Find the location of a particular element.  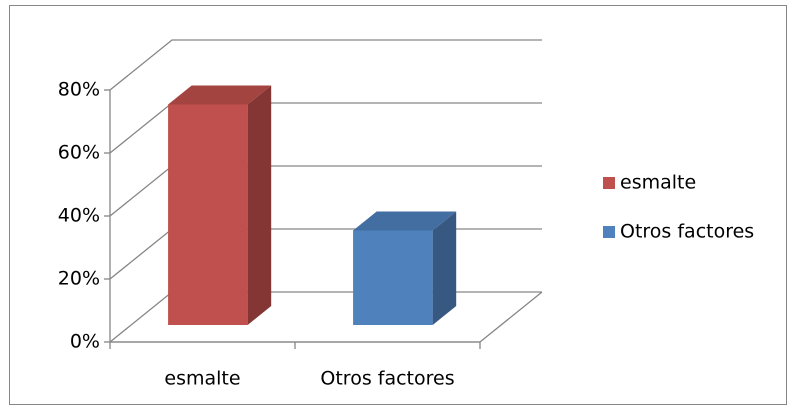

y-tick-label: 20% is located at coordinates (79, 279).